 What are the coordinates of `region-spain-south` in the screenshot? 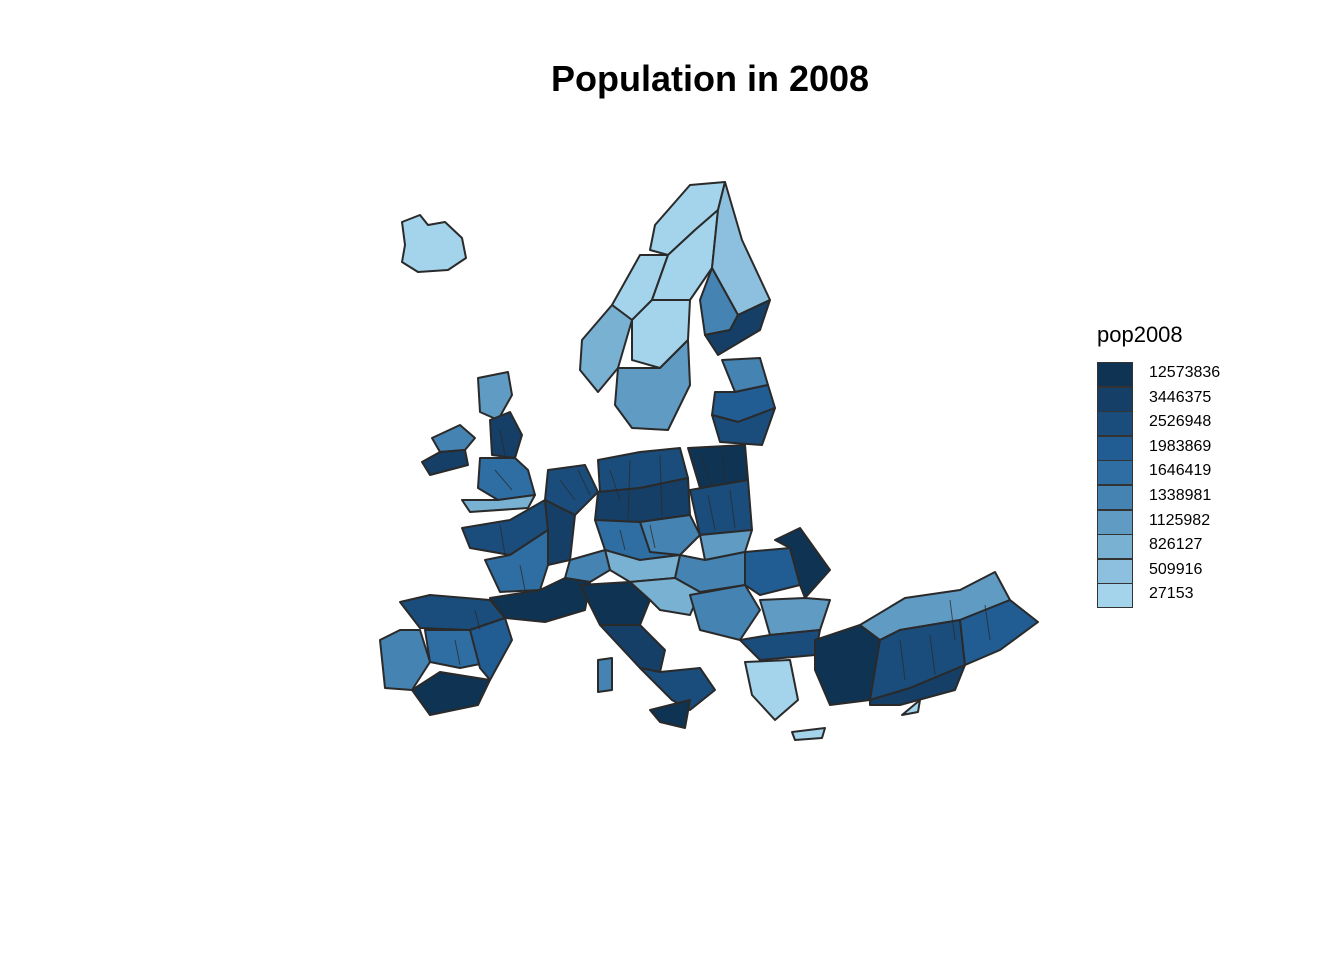 It's located at (451, 693).